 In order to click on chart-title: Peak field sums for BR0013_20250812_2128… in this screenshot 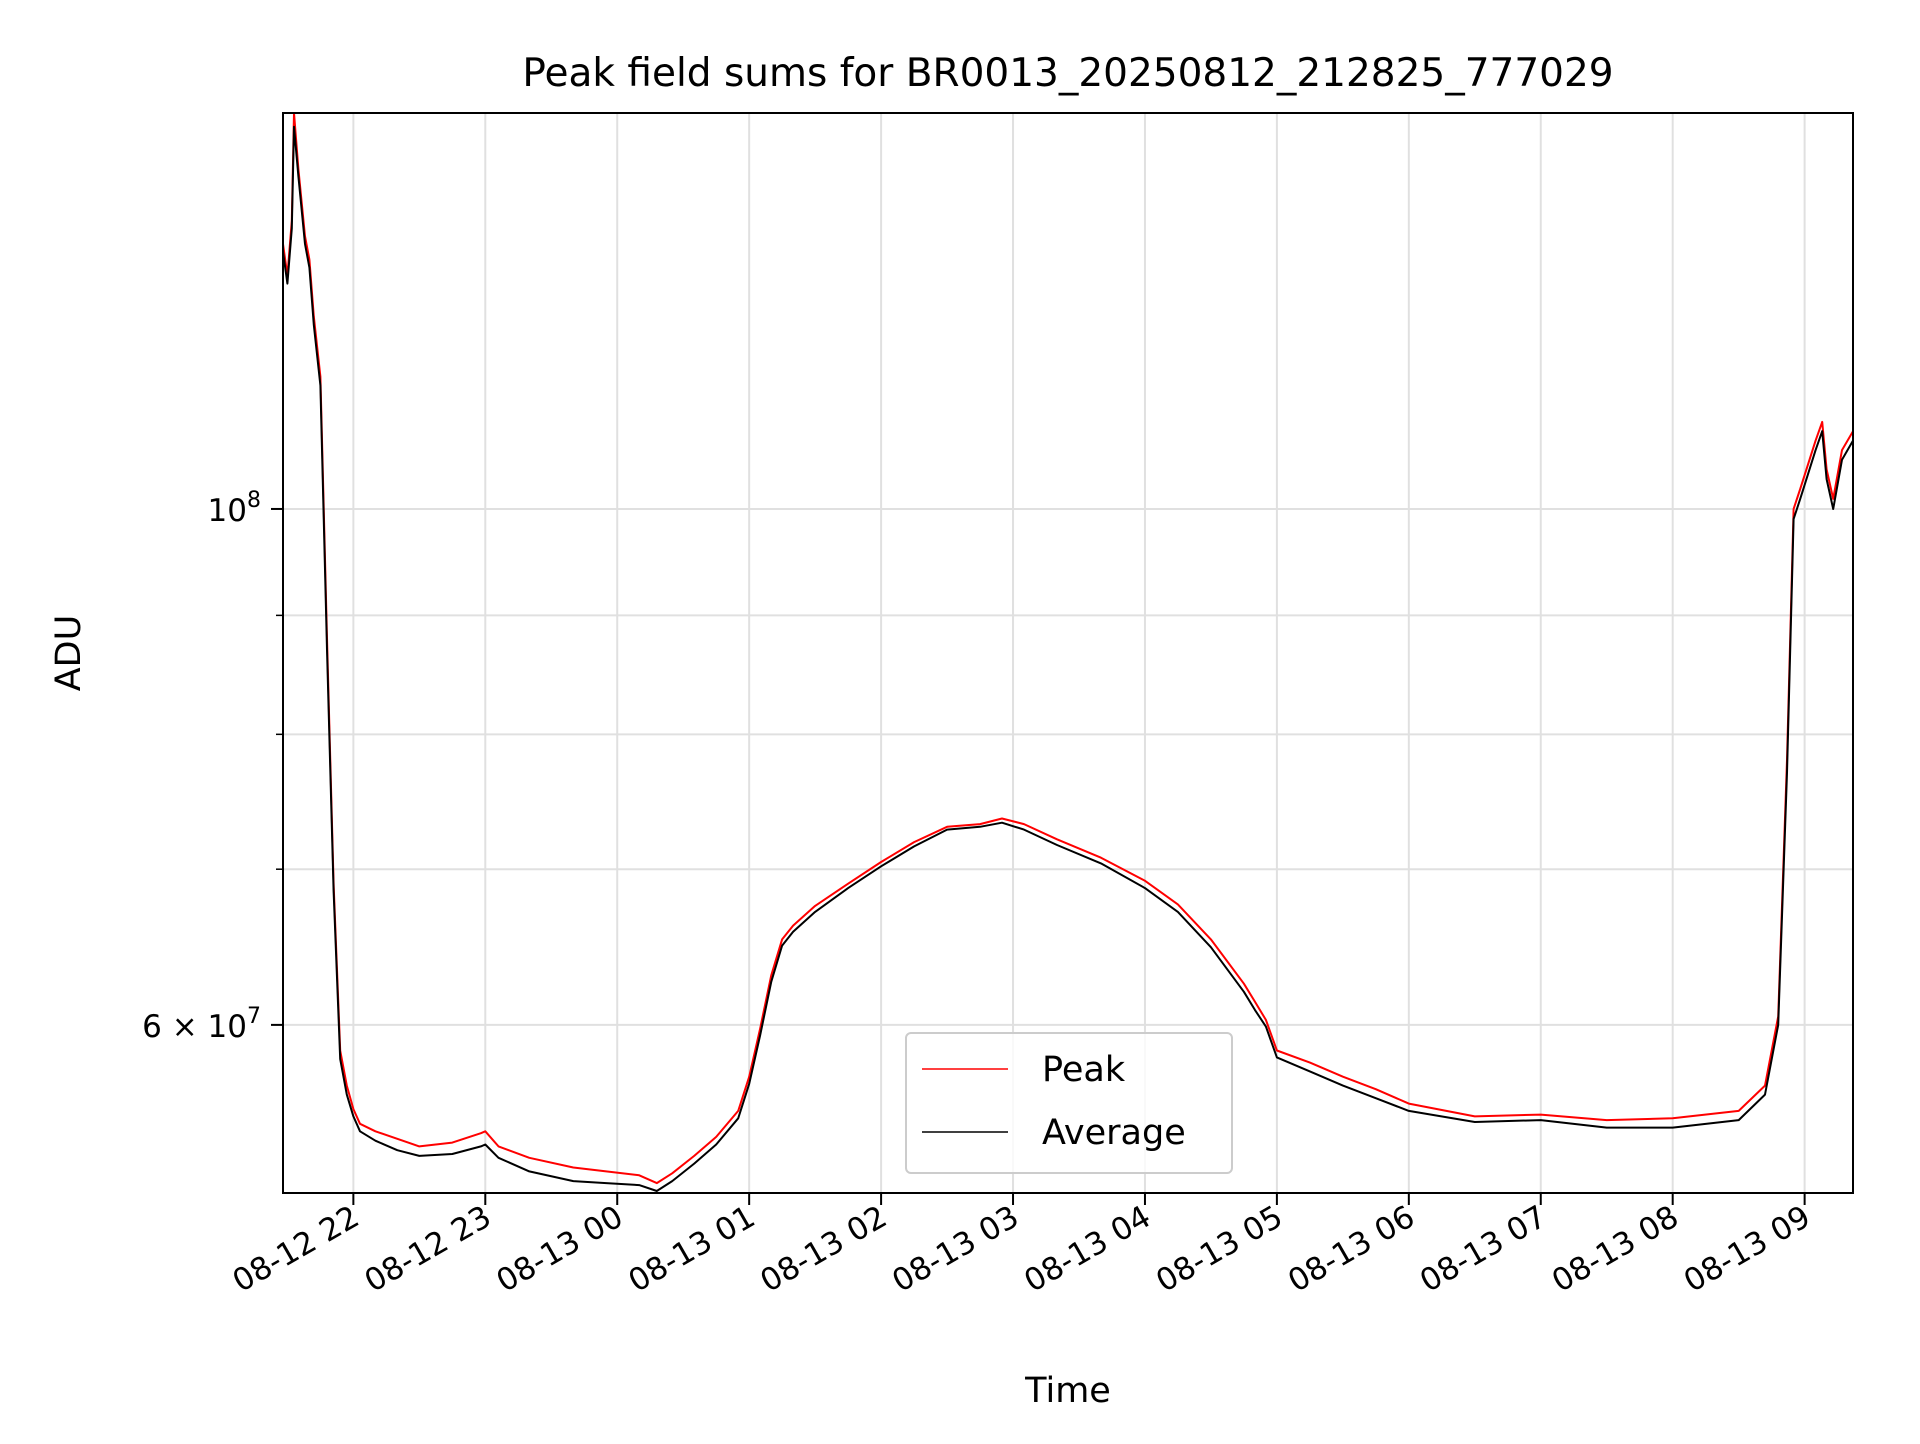, I will do `click(1067, 73)`.